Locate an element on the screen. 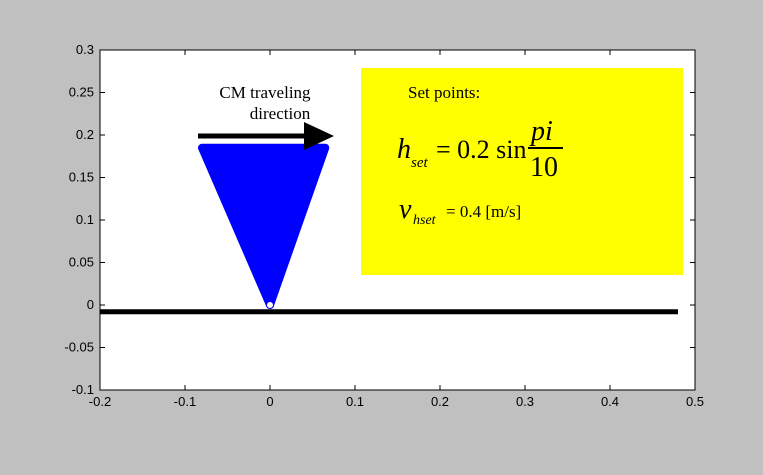 The width and height of the screenshot is (763, 475). x-tick-label: 0.5 is located at coordinates (695, 401).